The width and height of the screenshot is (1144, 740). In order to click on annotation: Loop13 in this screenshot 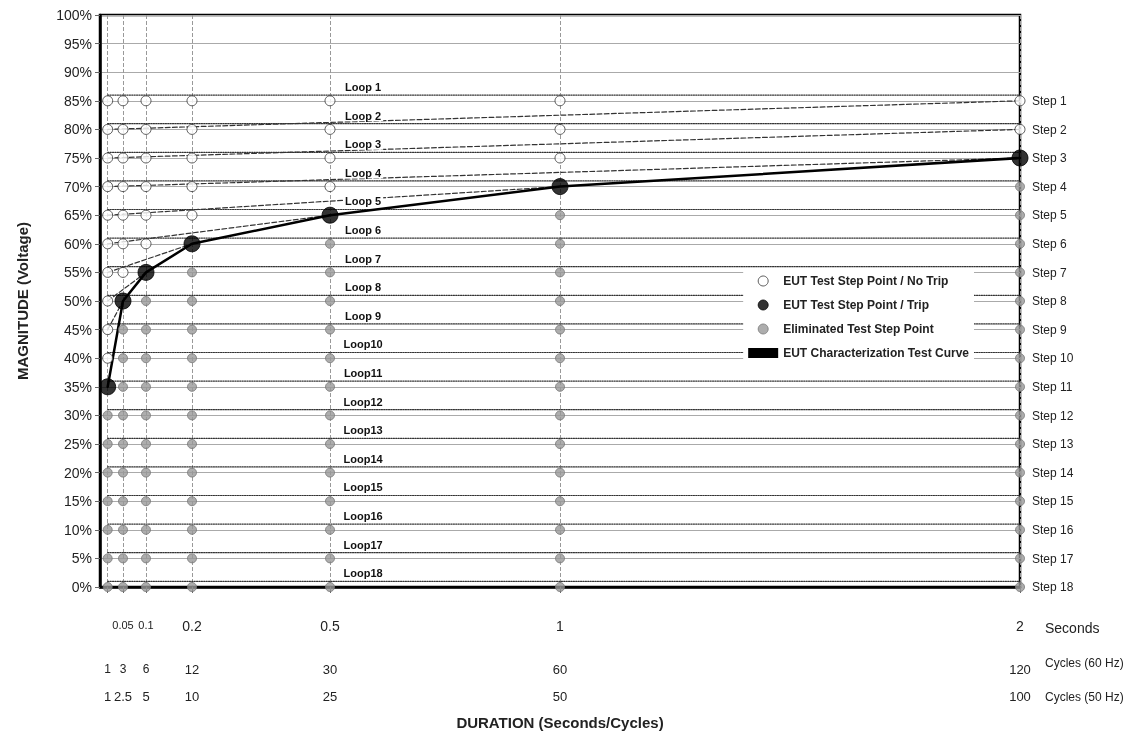, I will do `click(363, 430)`.